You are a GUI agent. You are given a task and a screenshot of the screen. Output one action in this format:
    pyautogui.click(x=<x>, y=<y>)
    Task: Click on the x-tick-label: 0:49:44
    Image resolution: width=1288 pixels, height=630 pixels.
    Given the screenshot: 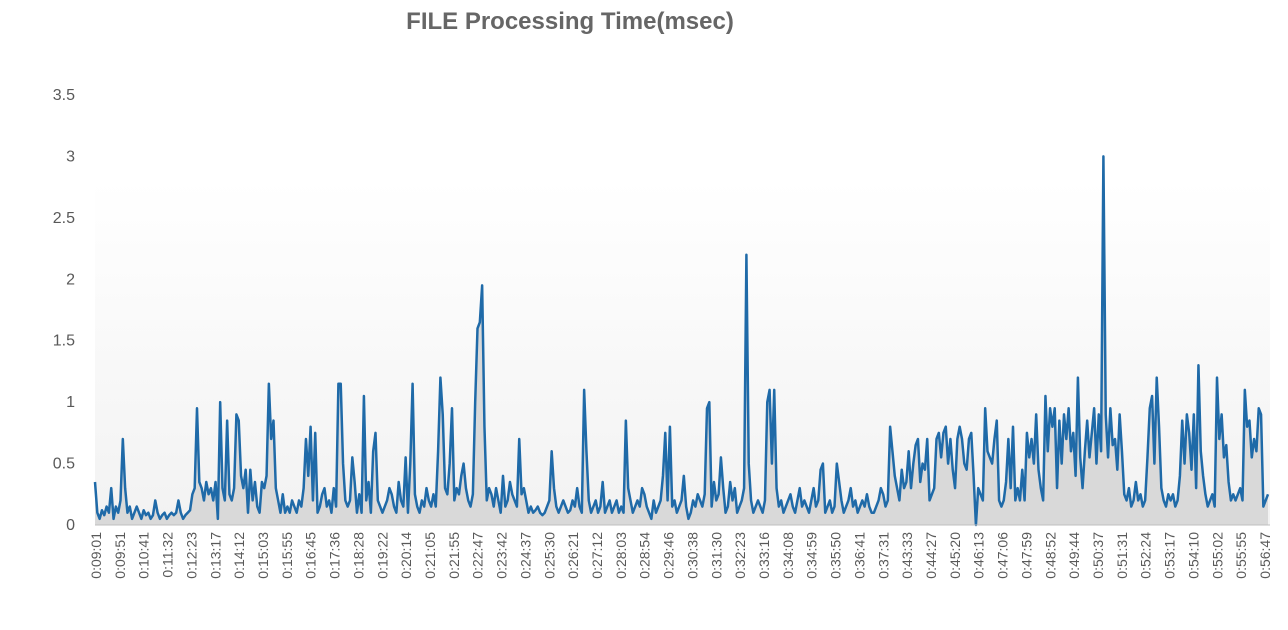 What is the action you would take?
    pyautogui.click(x=1074, y=555)
    